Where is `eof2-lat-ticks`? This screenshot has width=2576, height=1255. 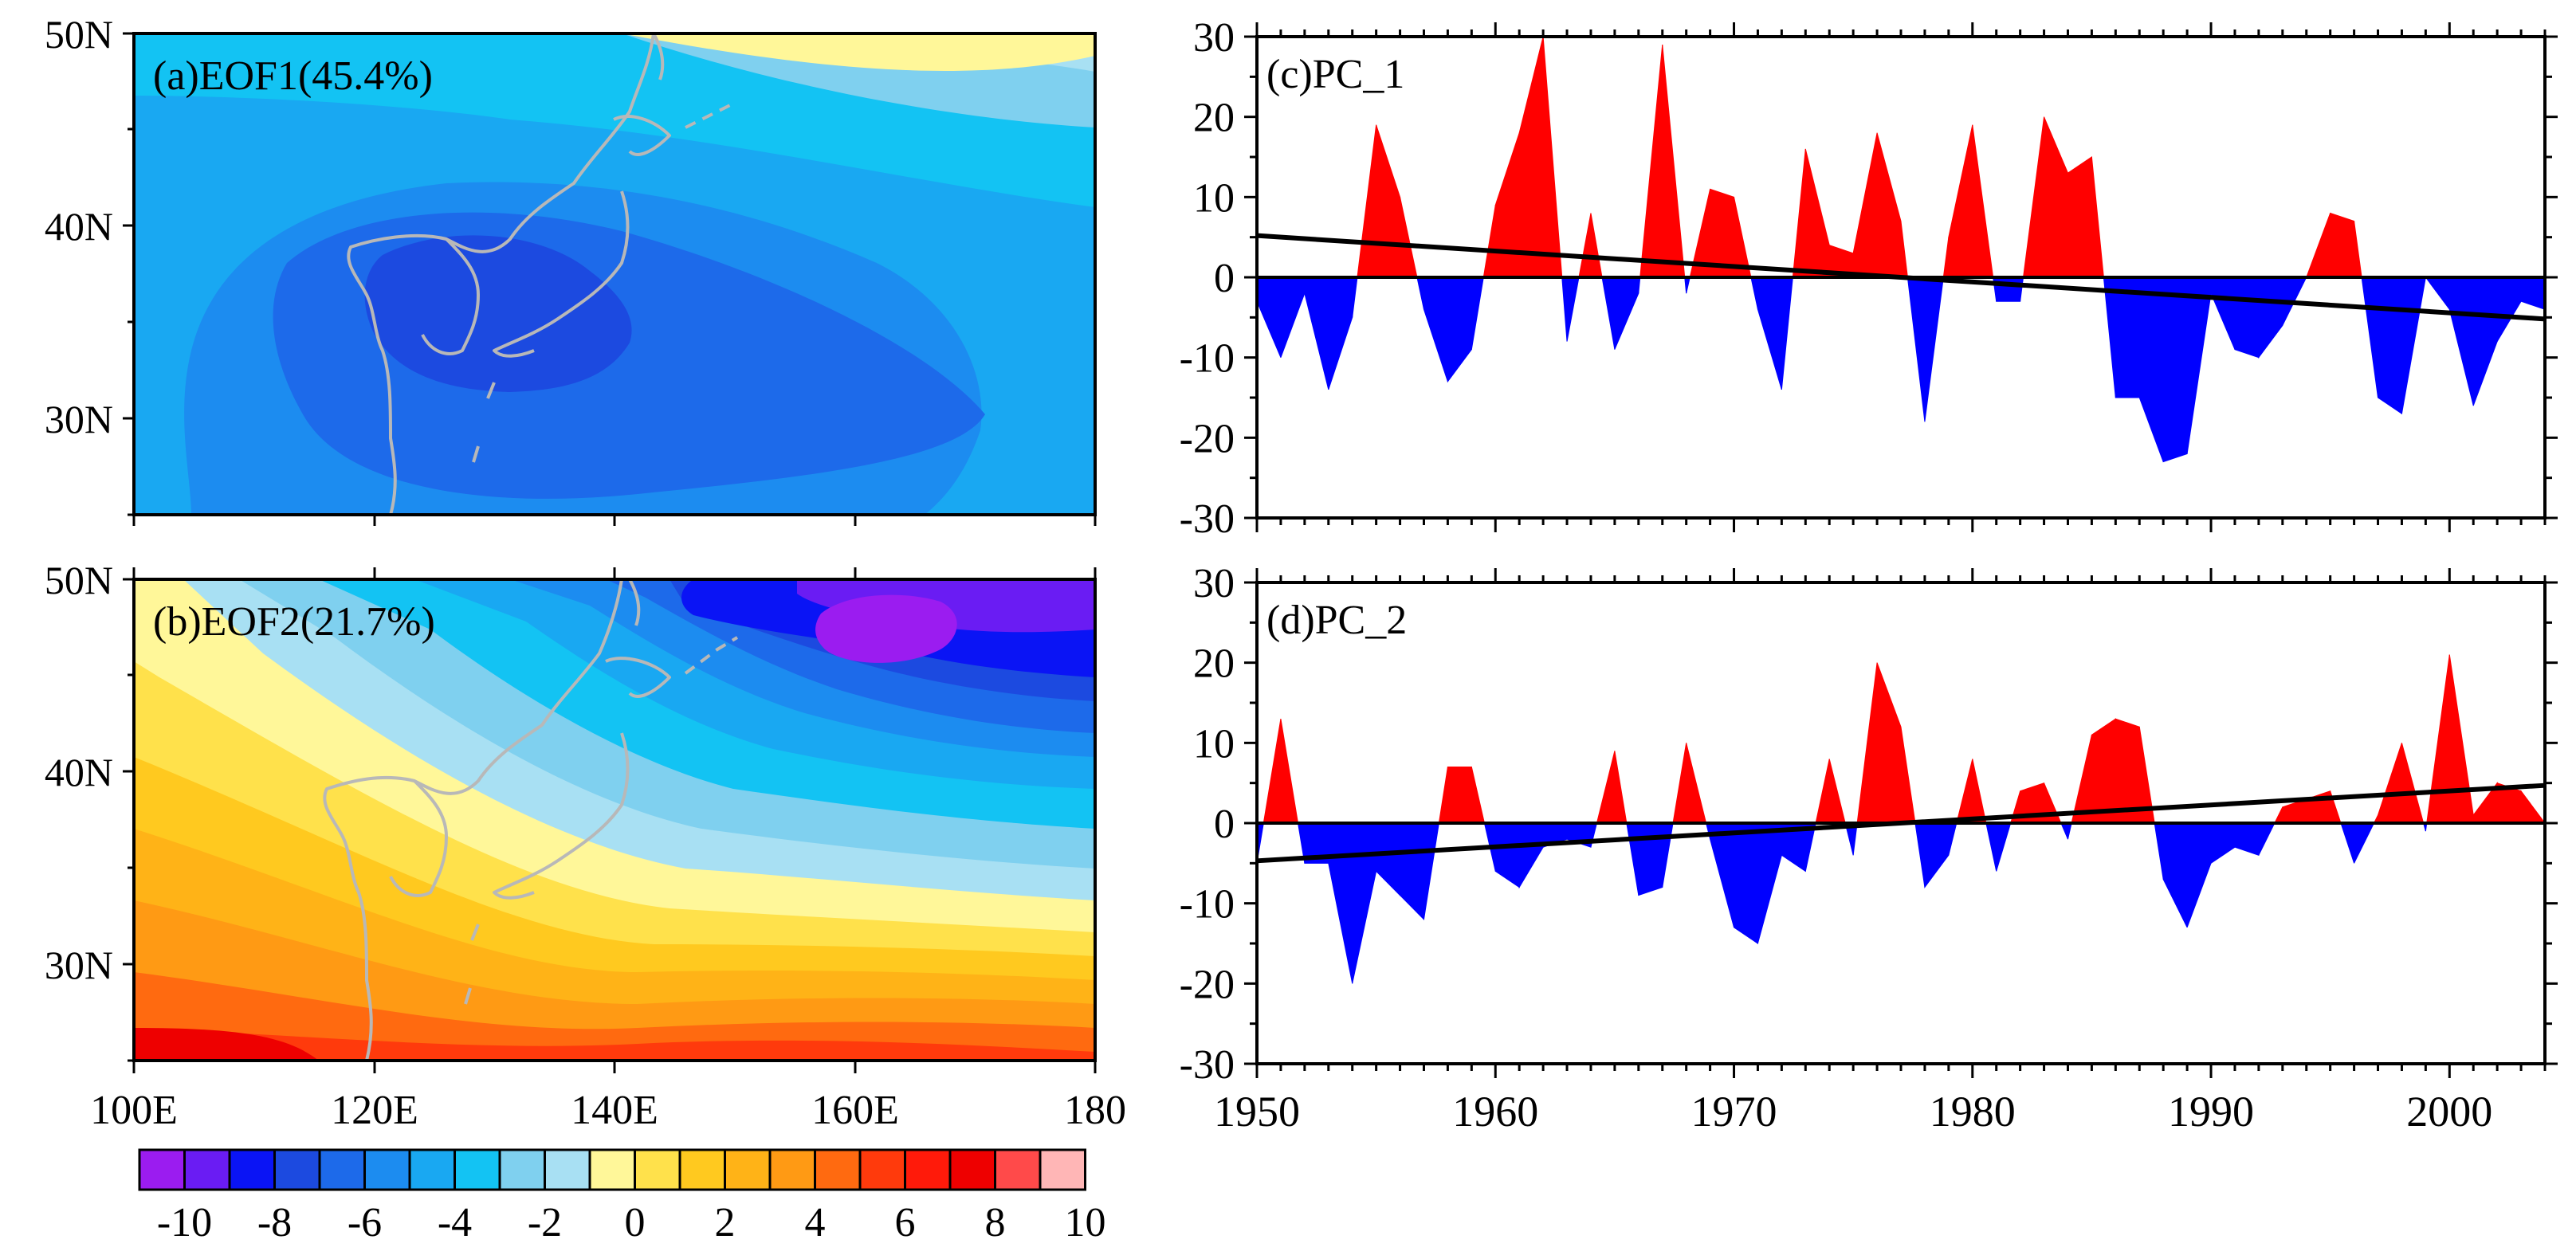
eof2-lat-ticks is located at coordinates (128, 820).